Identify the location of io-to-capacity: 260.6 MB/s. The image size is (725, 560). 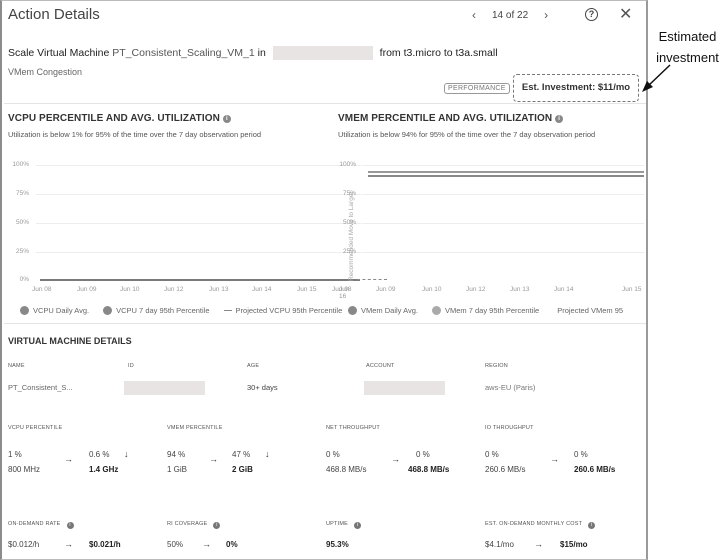
(595, 469).